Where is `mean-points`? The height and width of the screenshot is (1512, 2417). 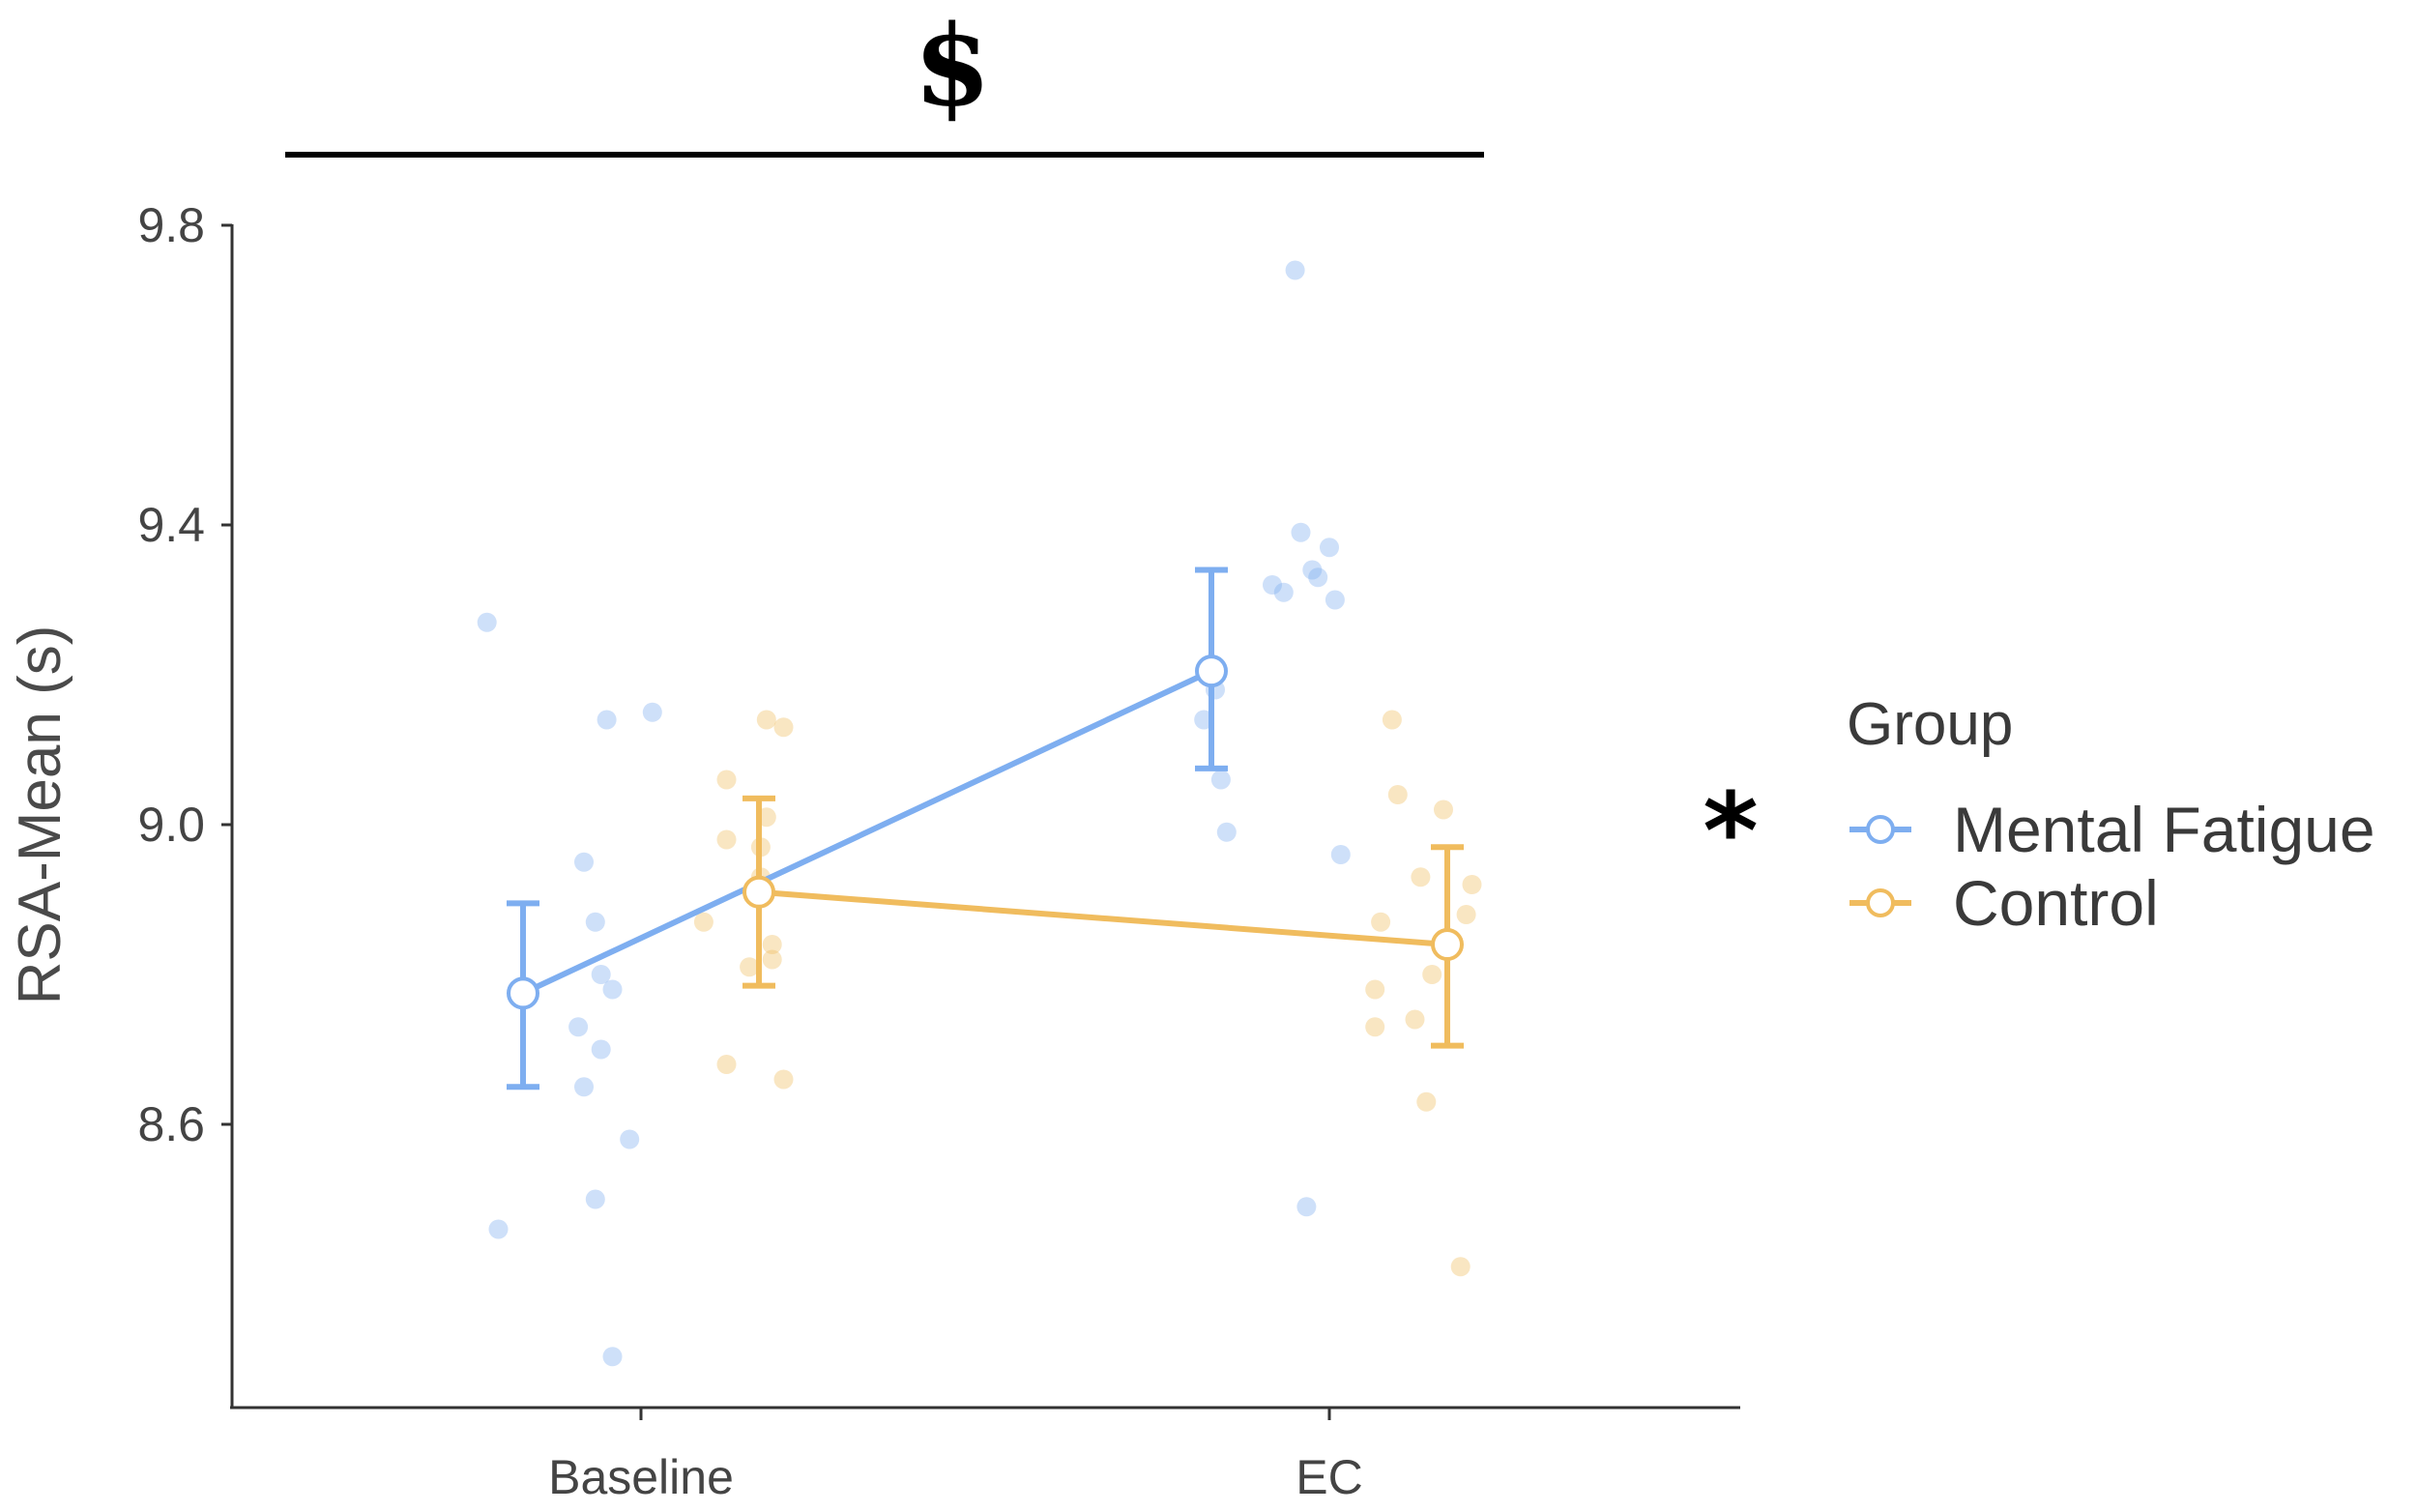 mean-points is located at coordinates (985, 832).